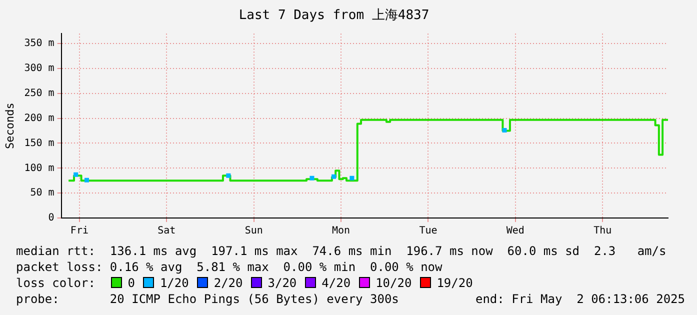 The image size is (697, 315). What do you see at coordinates (39, 143) in the screenshot?
I see `y-tick-label: 150 m` at bounding box center [39, 143].